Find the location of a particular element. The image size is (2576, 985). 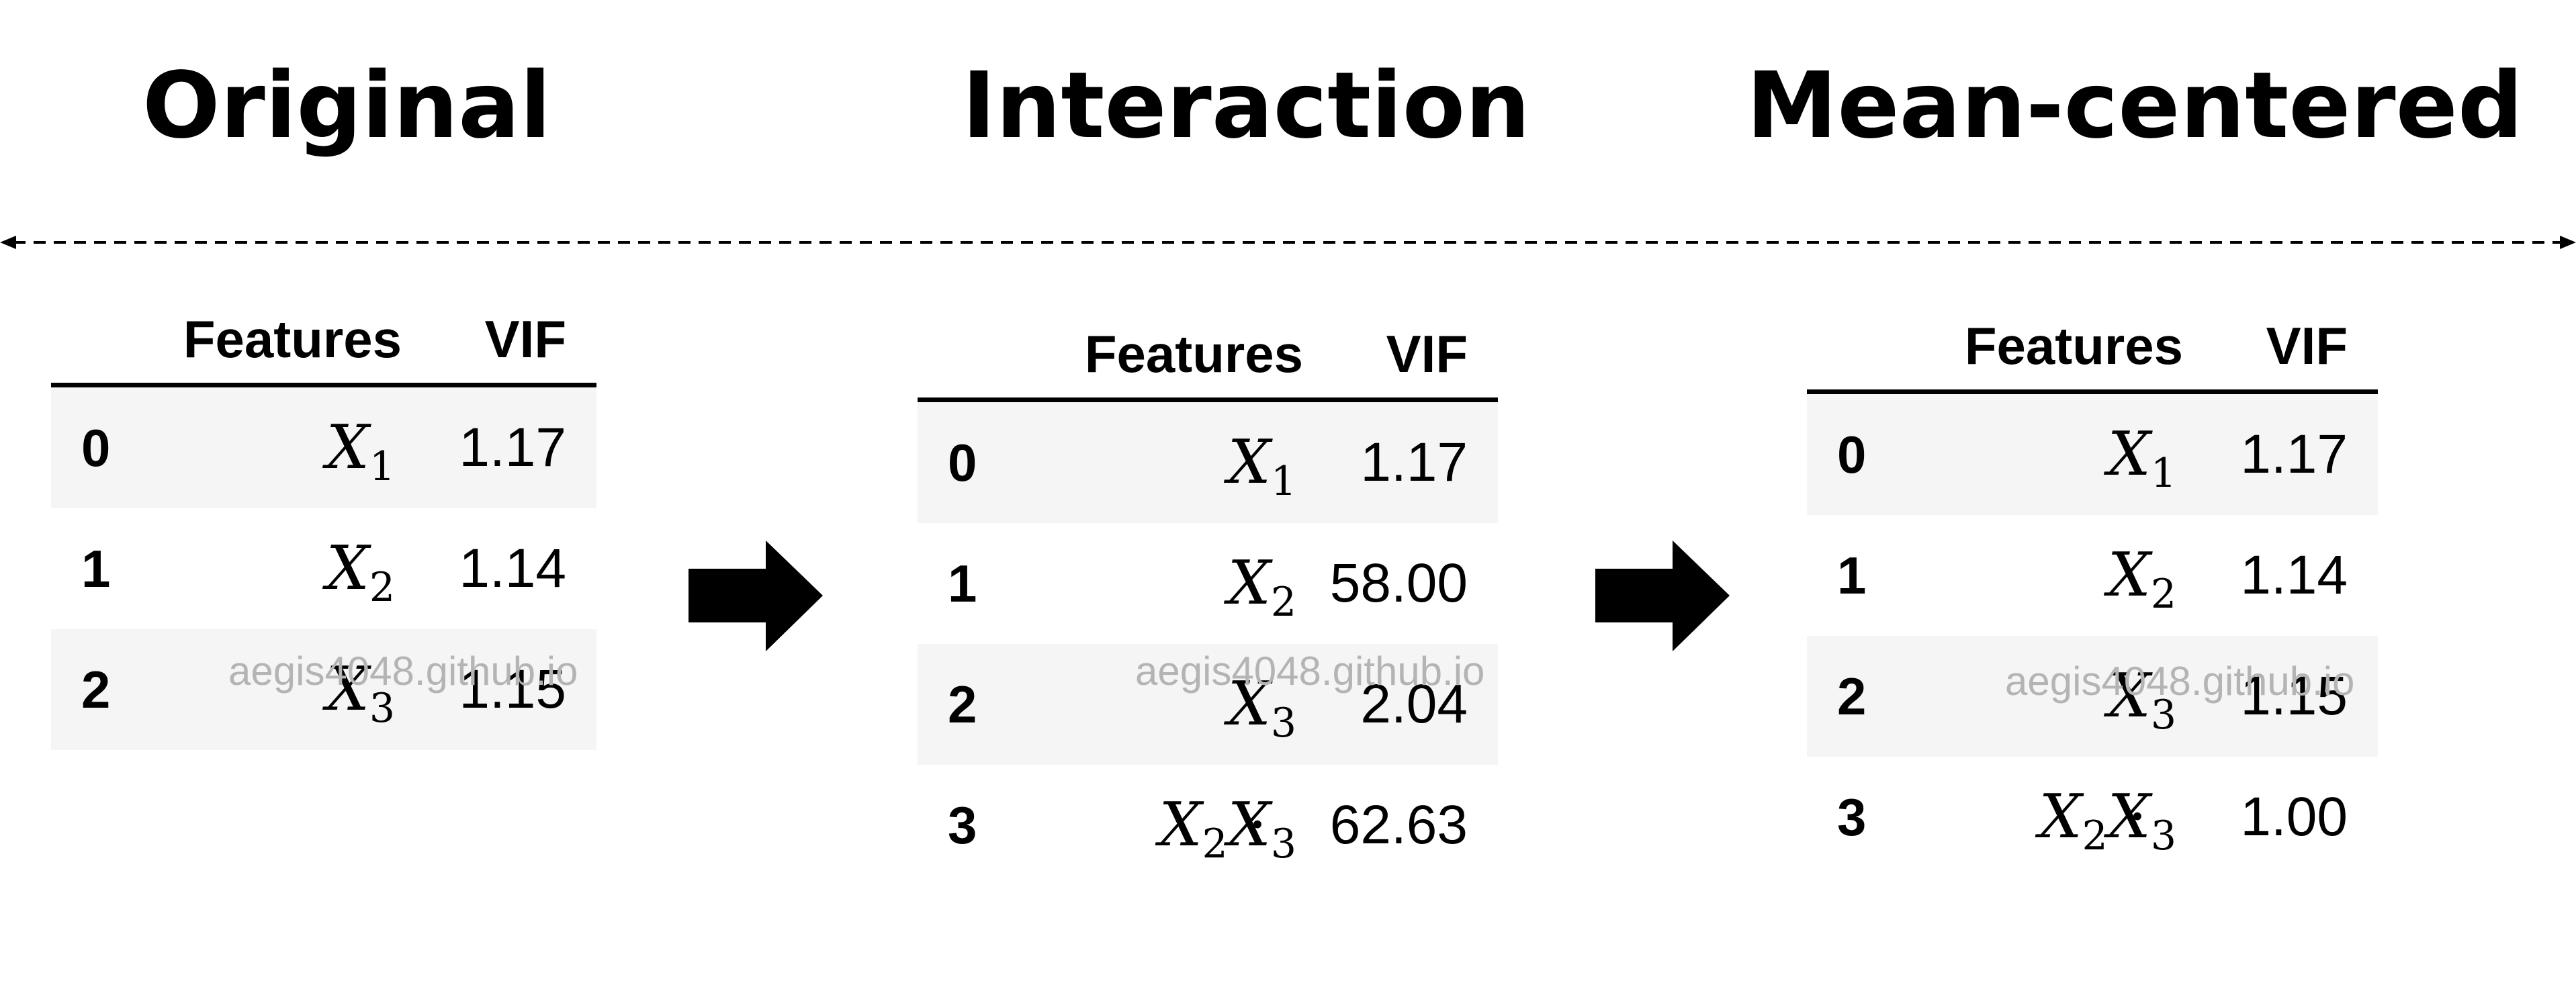

vif-cell: 2.04 is located at coordinates (1414, 704).